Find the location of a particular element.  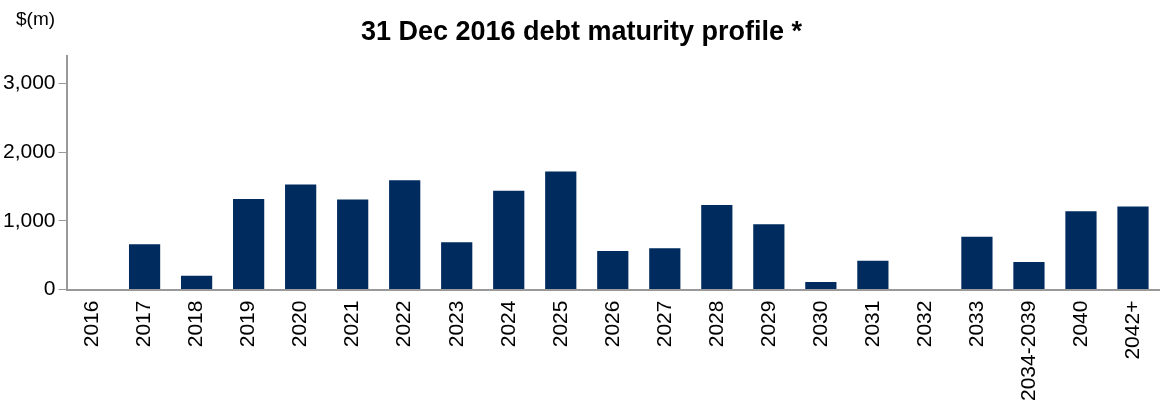

y-tick-label: 0 is located at coordinates (49, 288).